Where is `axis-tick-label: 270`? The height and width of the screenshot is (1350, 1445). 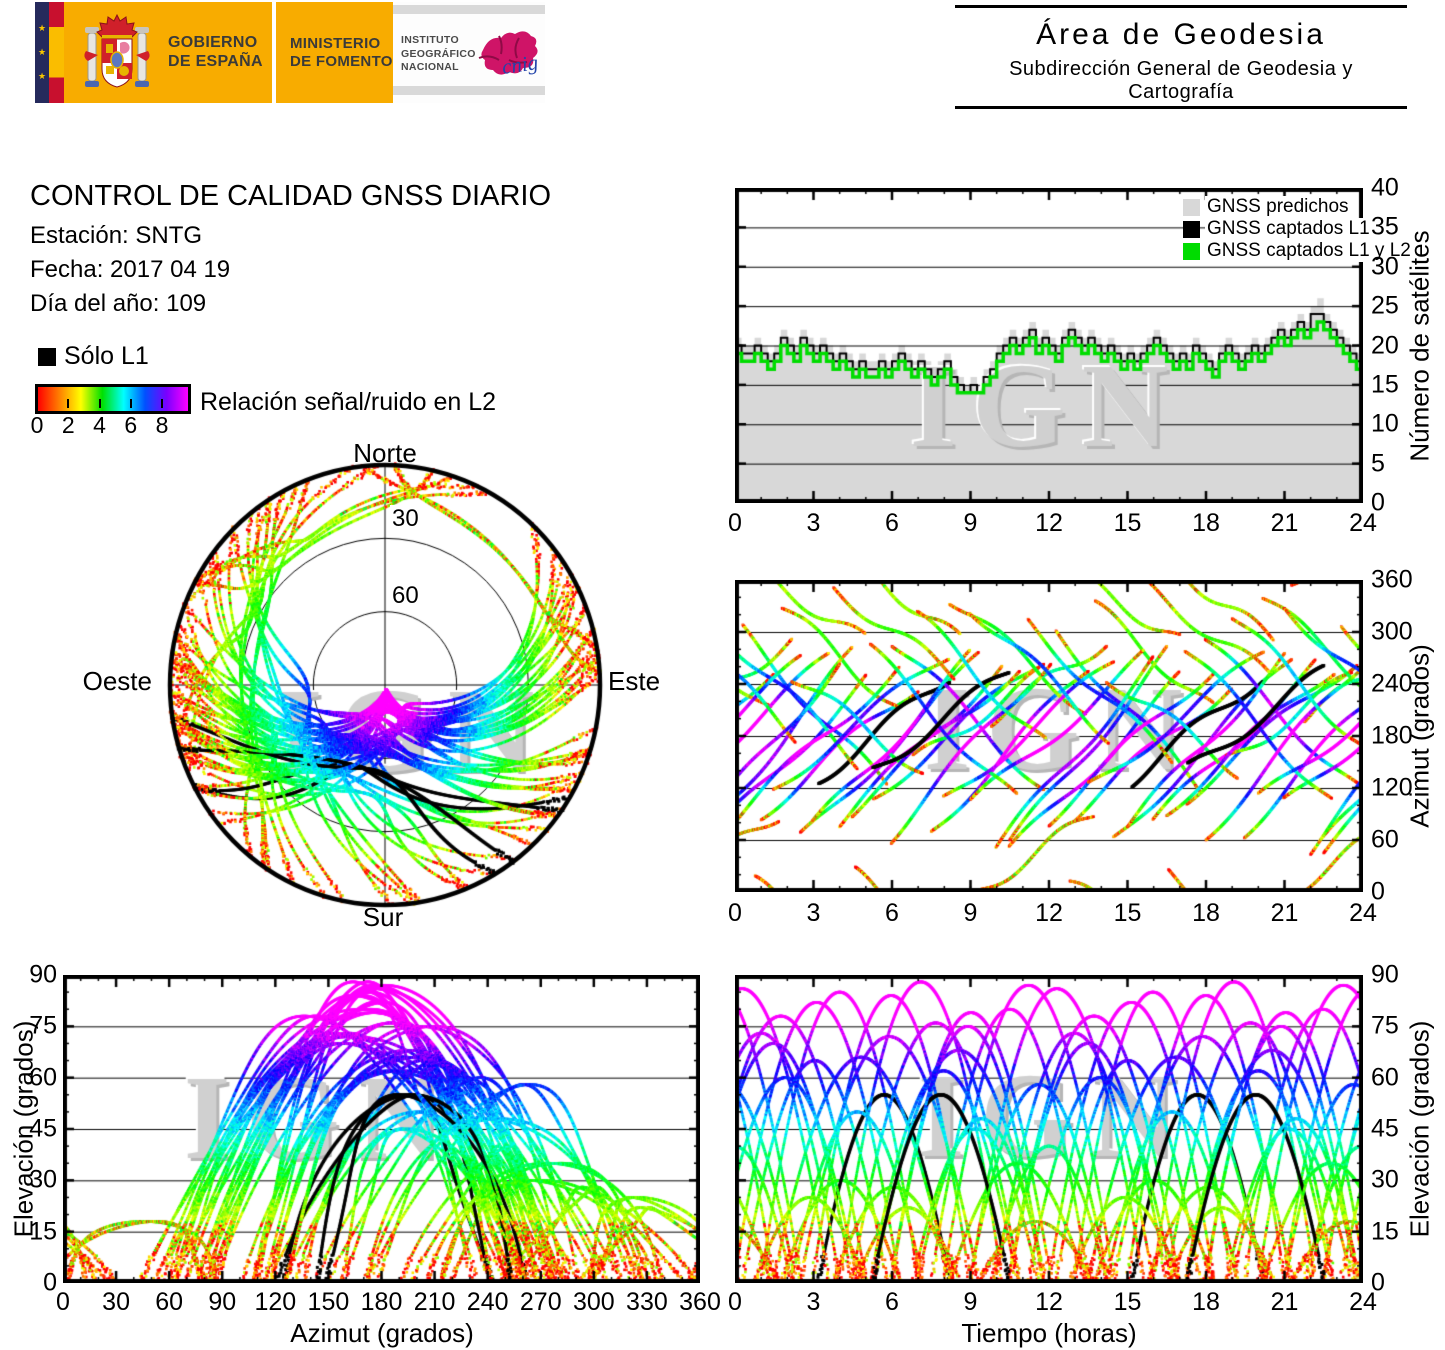 axis-tick-label: 270 is located at coordinates (540, 1302).